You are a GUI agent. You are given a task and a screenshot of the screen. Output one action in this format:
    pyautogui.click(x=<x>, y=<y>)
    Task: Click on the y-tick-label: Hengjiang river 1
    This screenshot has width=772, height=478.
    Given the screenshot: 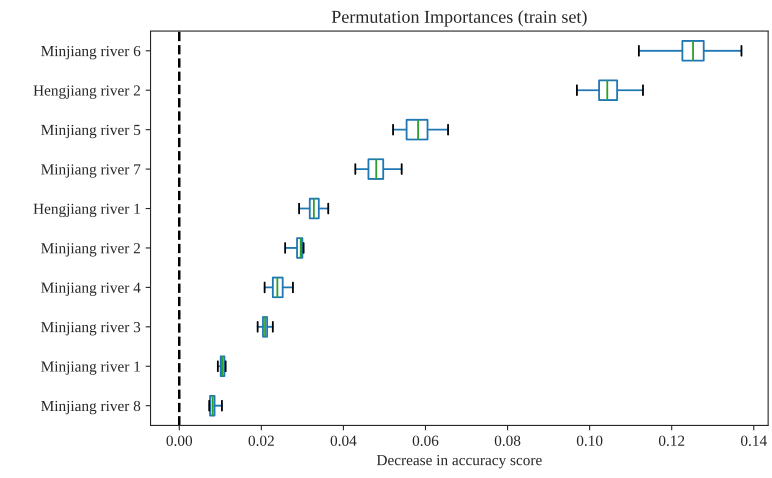 What is the action you would take?
    pyautogui.click(x=87, y=211)
    